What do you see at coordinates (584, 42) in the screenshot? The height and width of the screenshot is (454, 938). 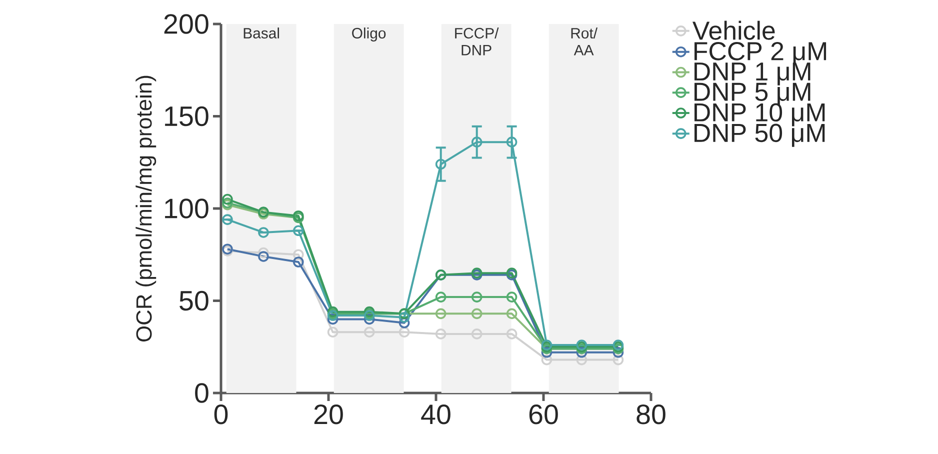 I see `band-label: Rot/ AA` at bounding box center [584, 42].